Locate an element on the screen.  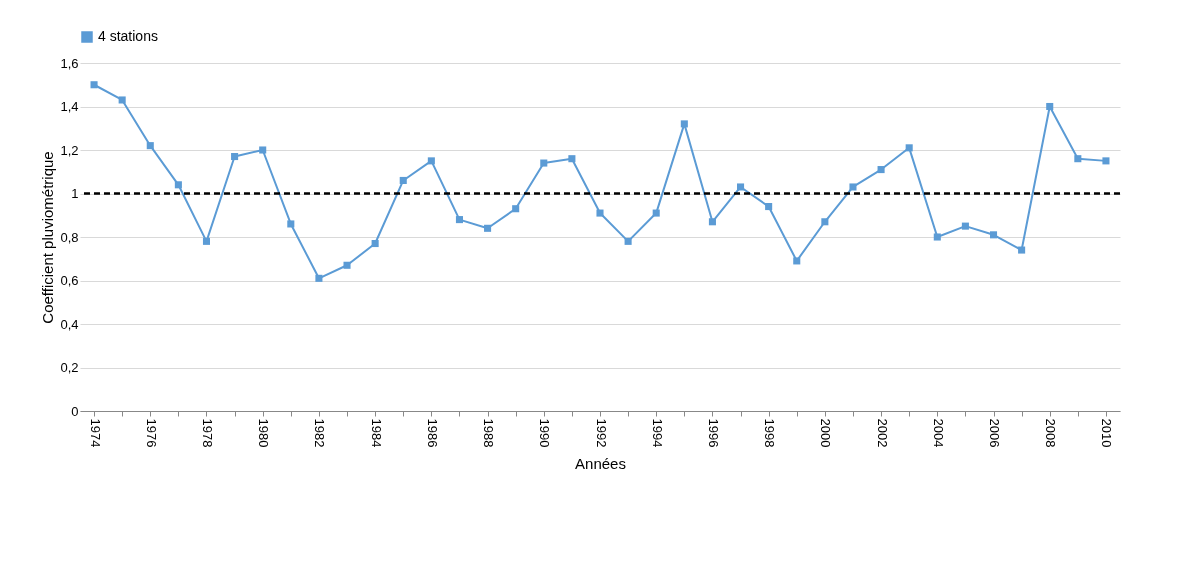
x-tick-label: 1978 is located at coordinates (207, 433).